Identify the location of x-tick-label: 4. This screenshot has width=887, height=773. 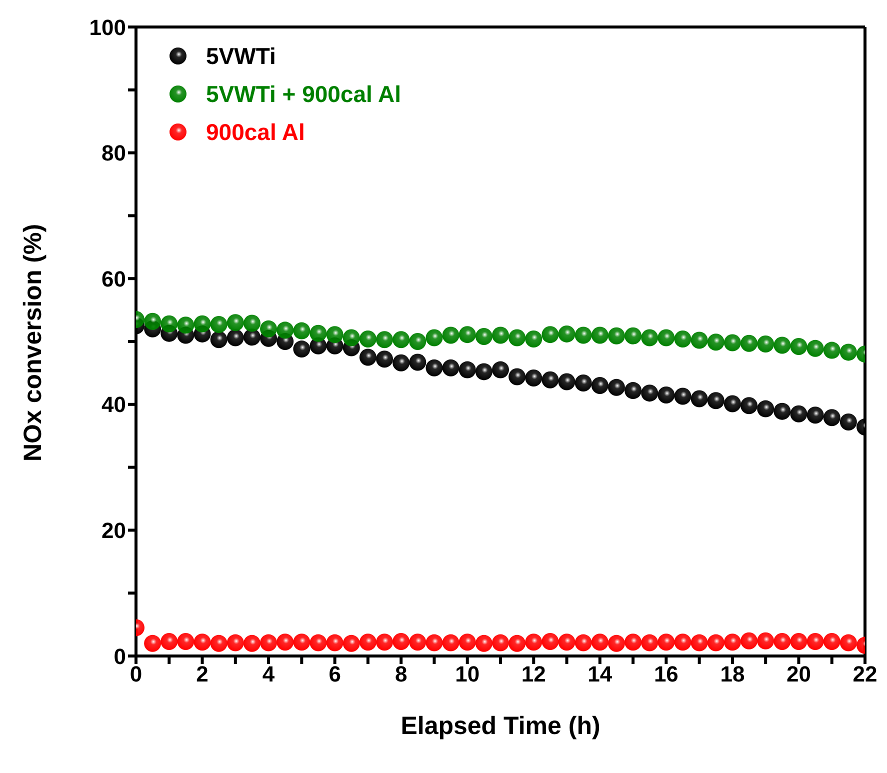
(269, 674).